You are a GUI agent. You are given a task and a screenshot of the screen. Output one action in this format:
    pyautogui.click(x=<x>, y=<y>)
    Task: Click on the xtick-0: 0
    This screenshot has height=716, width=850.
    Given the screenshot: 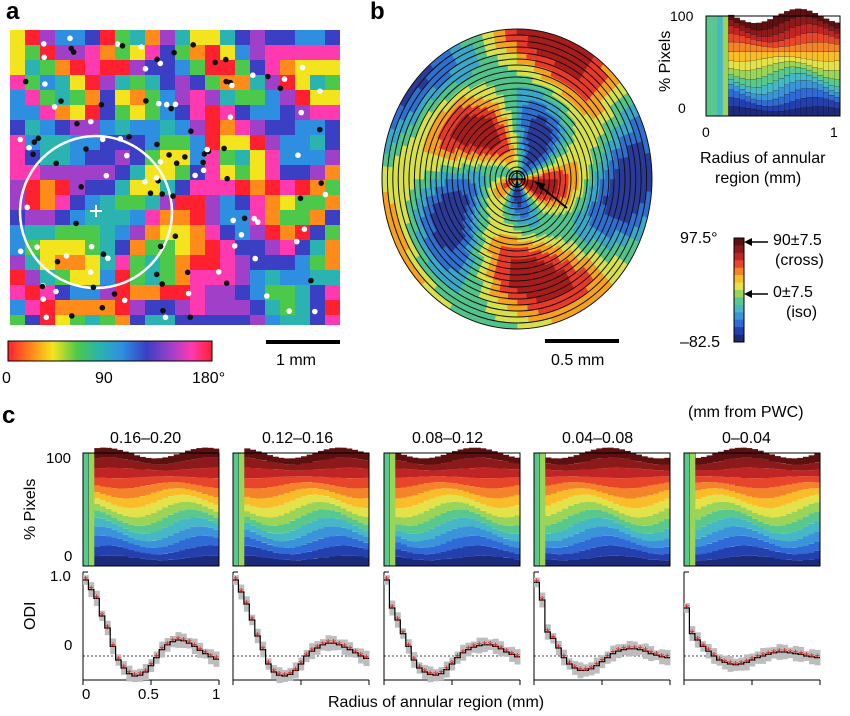 What is the action you would take?
    pyautogui.click(x=86, y=694)
    